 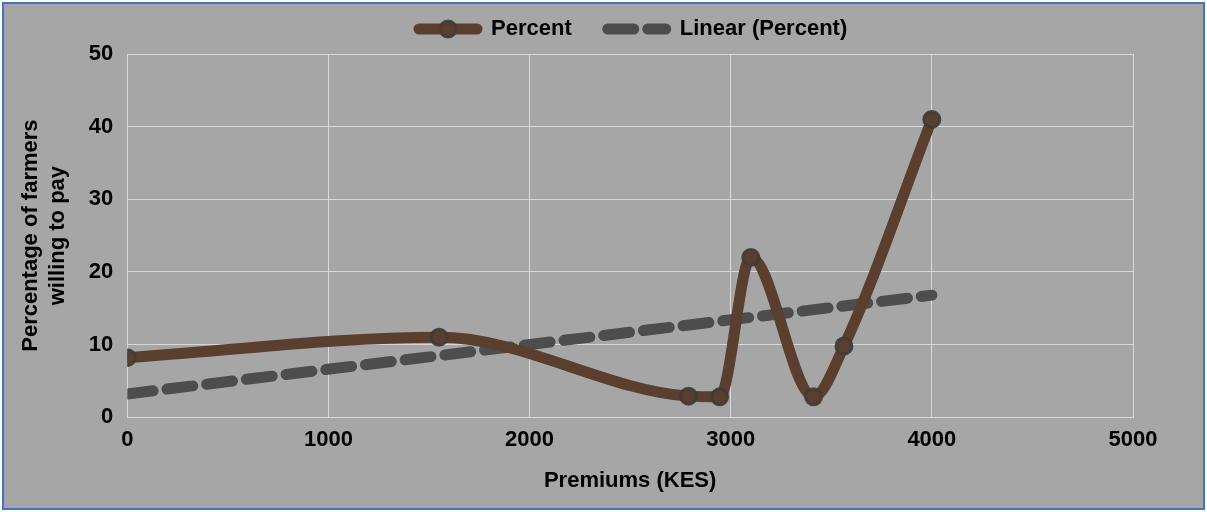 What do you see at coordinates (932, 439) in the screenshot?
I see `x-tick-label: 4000` at bounding box center [932, 439].